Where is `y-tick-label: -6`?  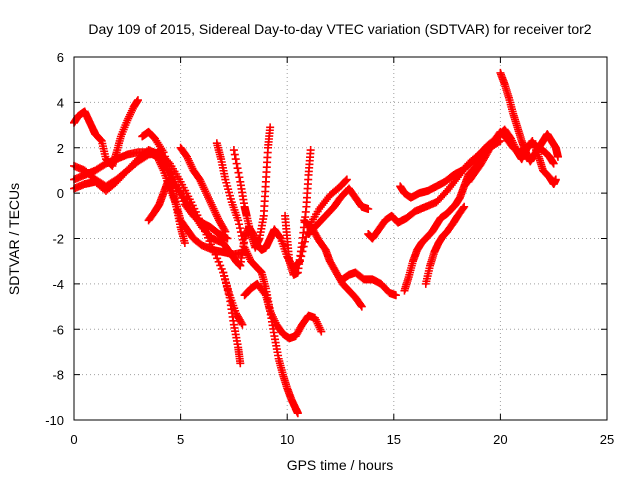
y-tick-label: -6 is located at coordinates (58, 329).